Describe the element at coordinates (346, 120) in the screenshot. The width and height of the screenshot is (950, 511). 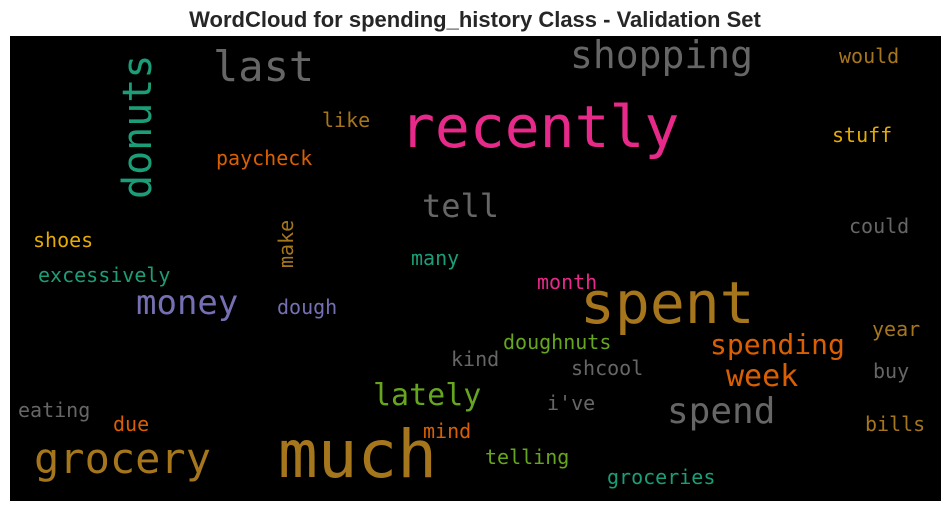
I see `word-like: like` at that location.